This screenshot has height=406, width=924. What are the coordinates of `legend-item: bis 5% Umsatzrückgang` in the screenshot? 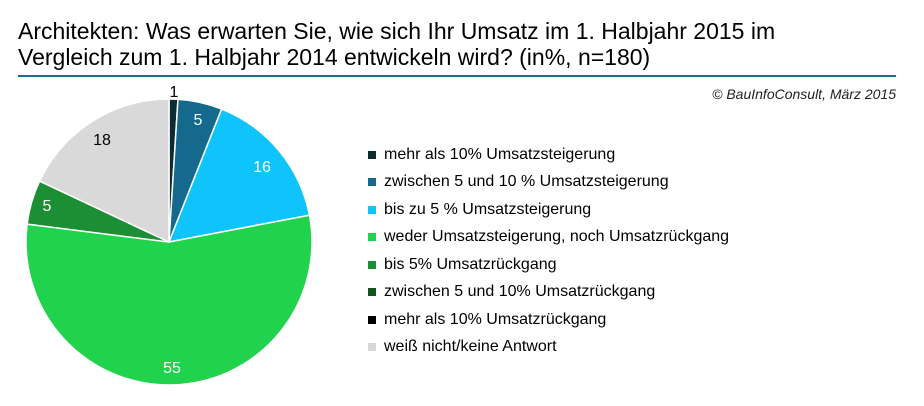 It's located at (548, 265).